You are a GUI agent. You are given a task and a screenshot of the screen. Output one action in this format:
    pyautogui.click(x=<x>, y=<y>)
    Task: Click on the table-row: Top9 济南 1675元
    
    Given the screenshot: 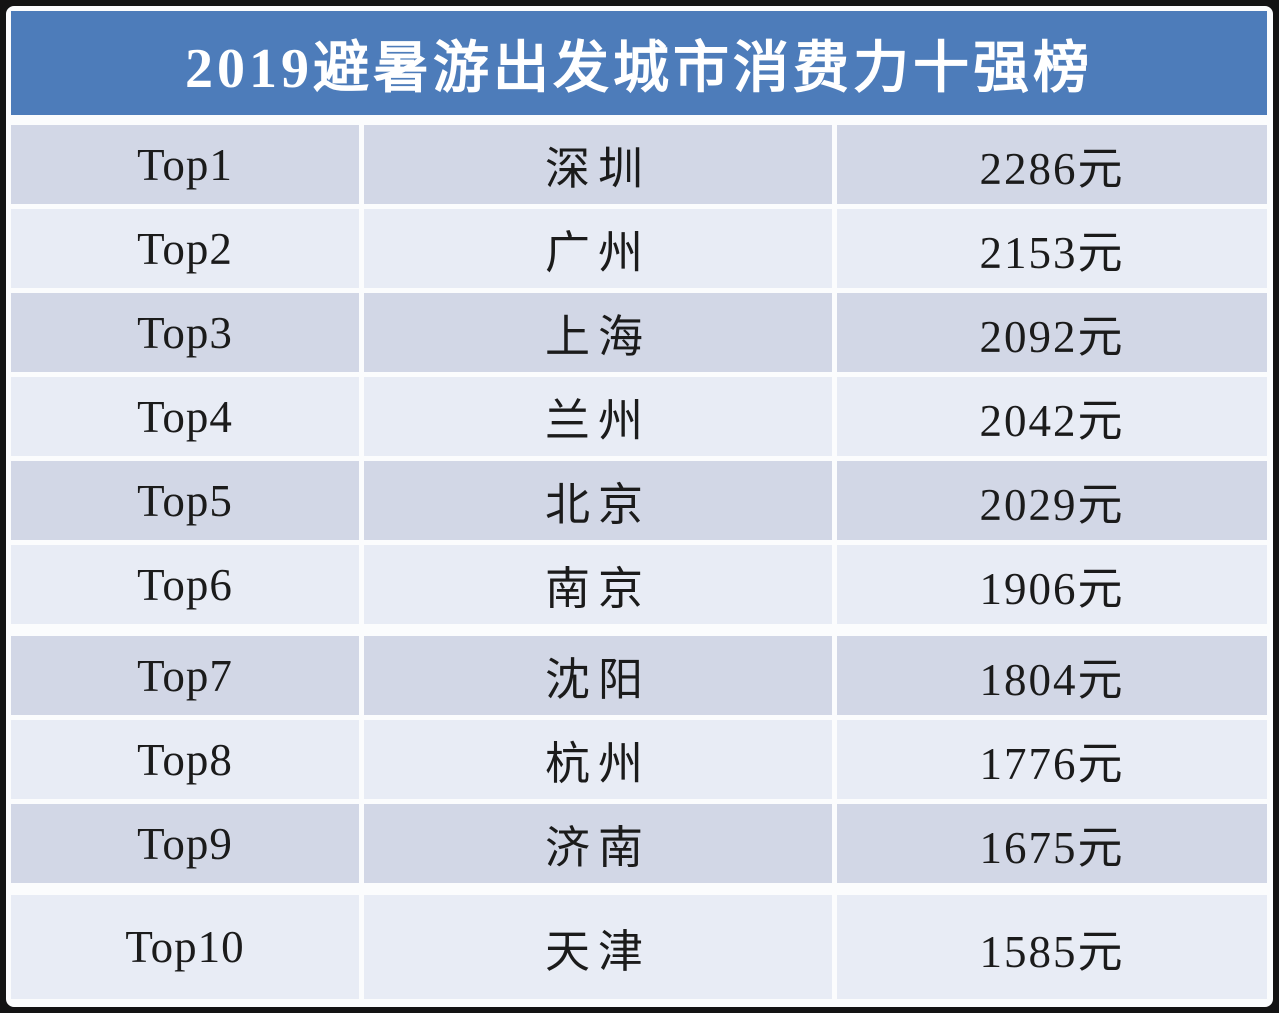 What is the action you would take?
    pyautogui.click(x=639, y=843)
    